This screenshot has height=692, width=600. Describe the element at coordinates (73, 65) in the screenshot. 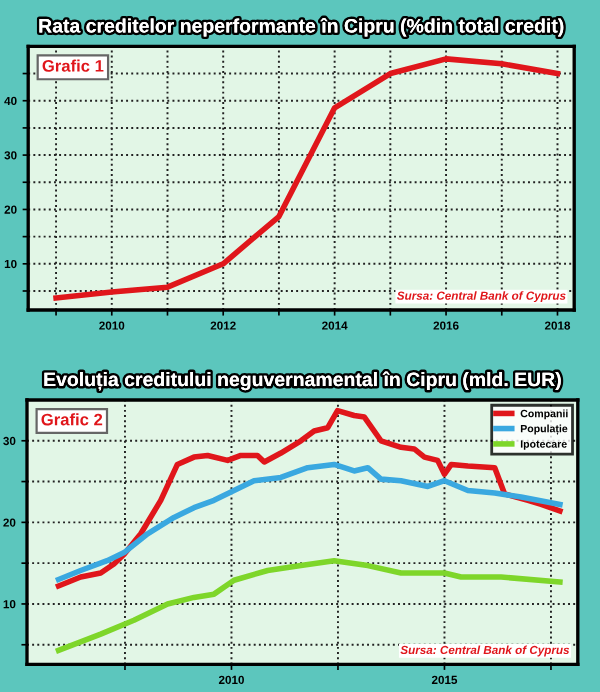

I see `annotation: Grafic 1` at that location.